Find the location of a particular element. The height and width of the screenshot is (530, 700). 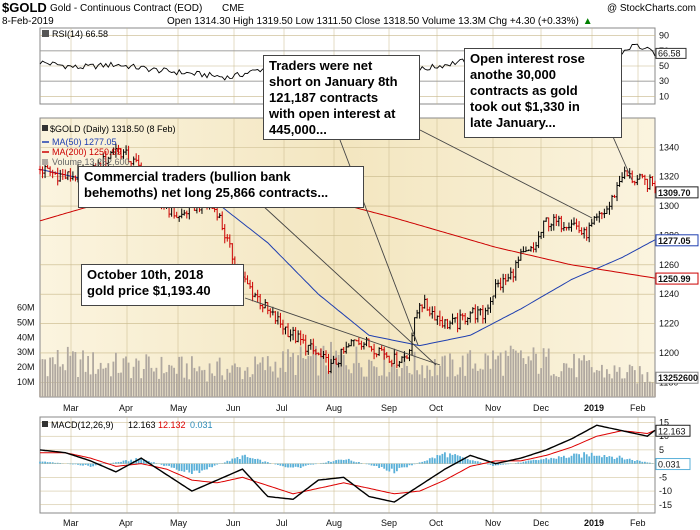

price-tick-label: 1220 is located at coordinates (669, 324).